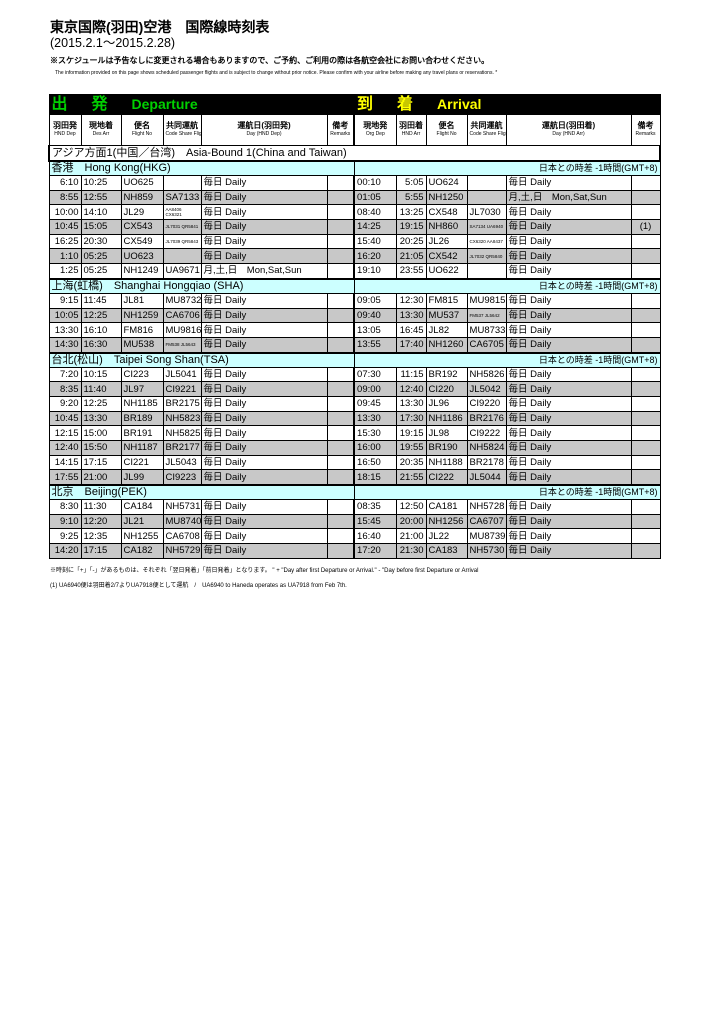 The width and height of the screenshot is (724, 1024). I want to click on dep-des-arr-cell: 14:10, so click(101, 212).